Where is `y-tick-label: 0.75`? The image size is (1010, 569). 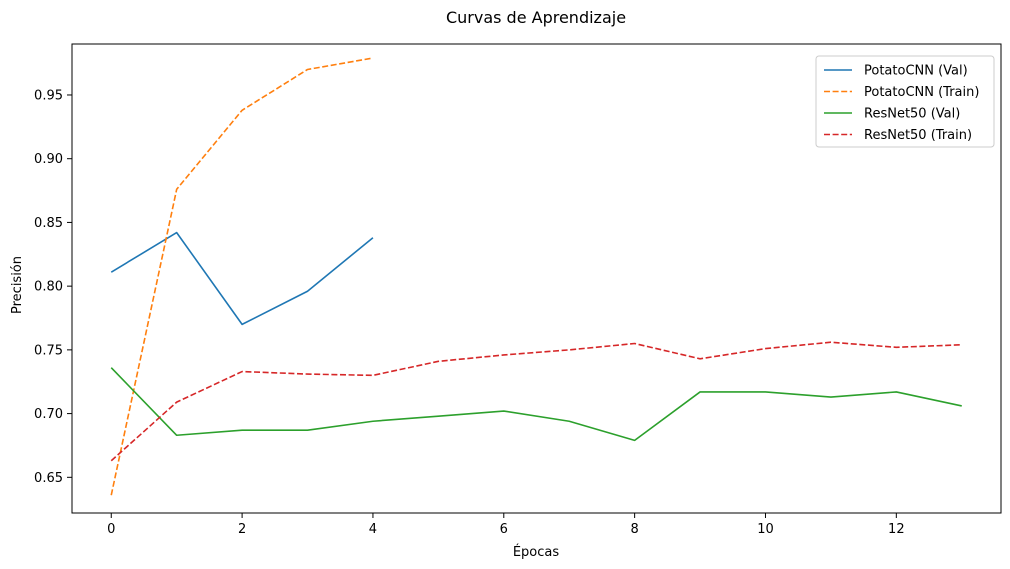
y-tick-label: 0.75 is located at coordinates (48, 350).